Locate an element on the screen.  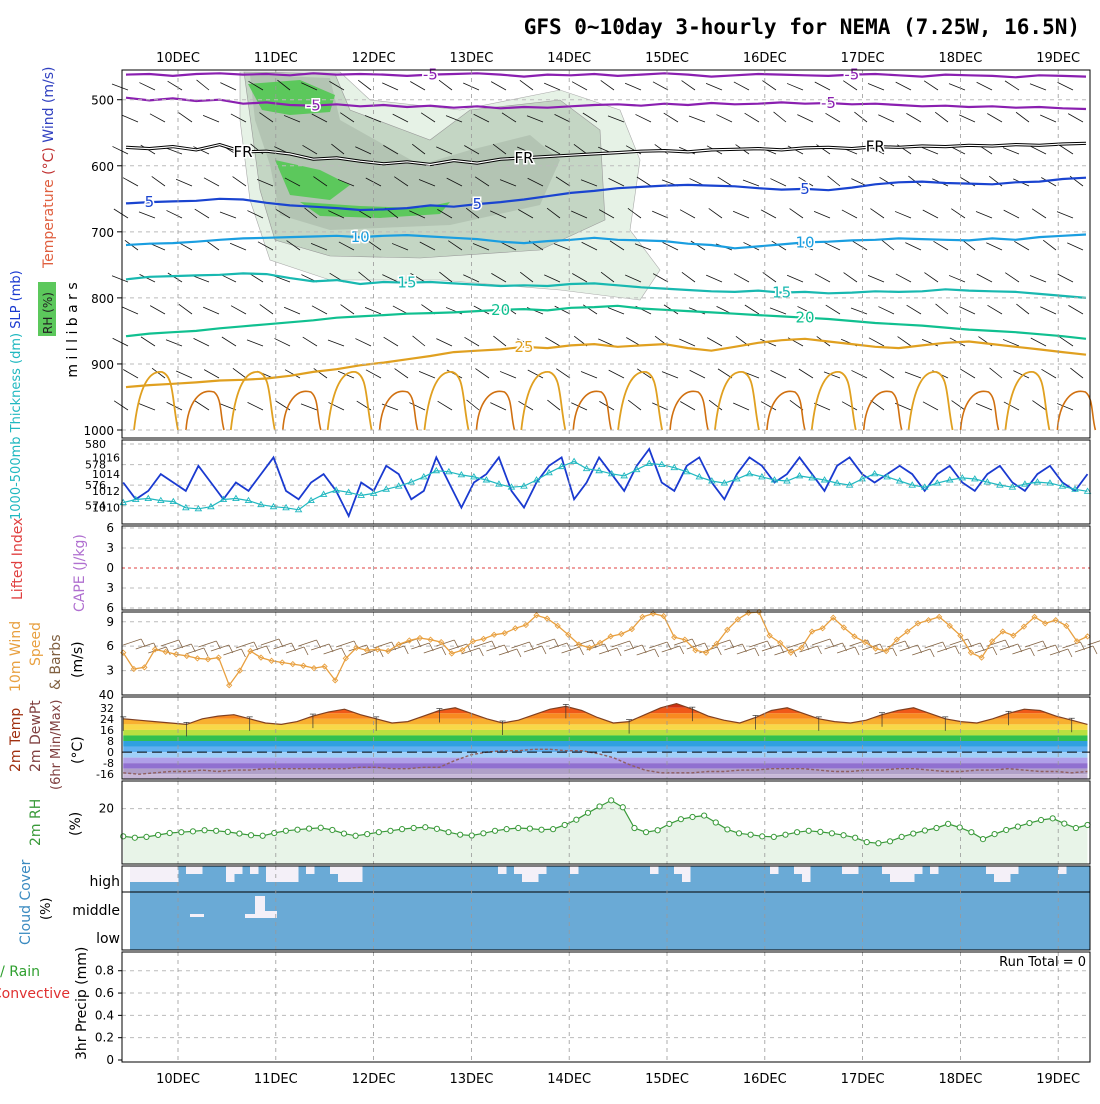
upper-ylabel-part: (m/s) is located at coordinates (49, 84).